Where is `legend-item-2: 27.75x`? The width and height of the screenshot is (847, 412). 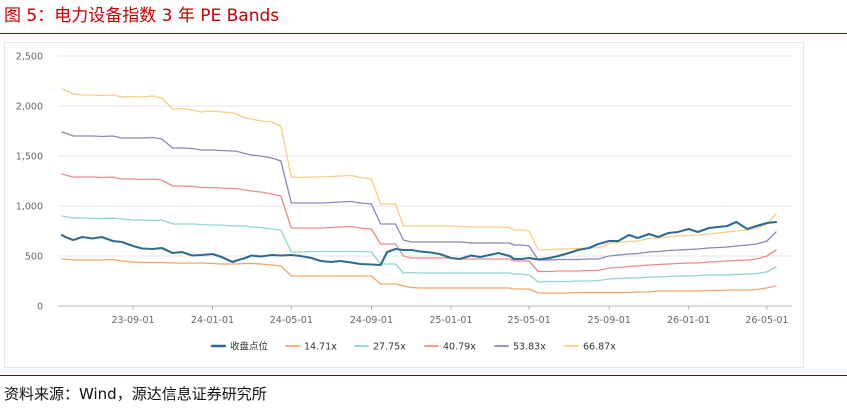
legend-item-2: 27.75x is located at coordinates (380, 347).